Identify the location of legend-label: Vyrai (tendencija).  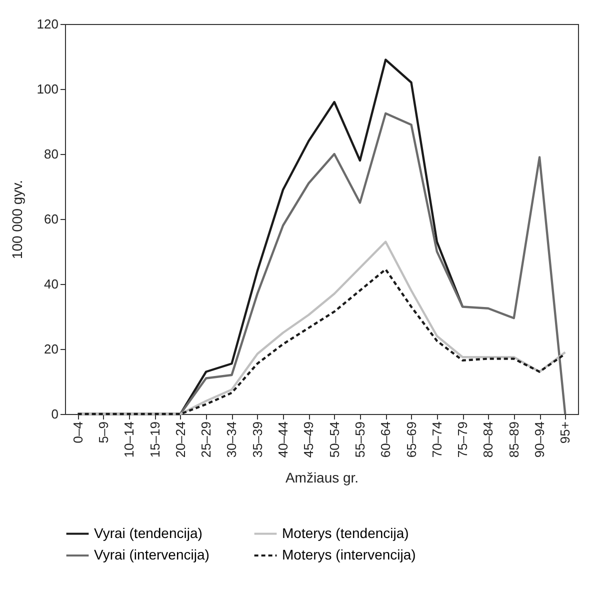
(148, 532).